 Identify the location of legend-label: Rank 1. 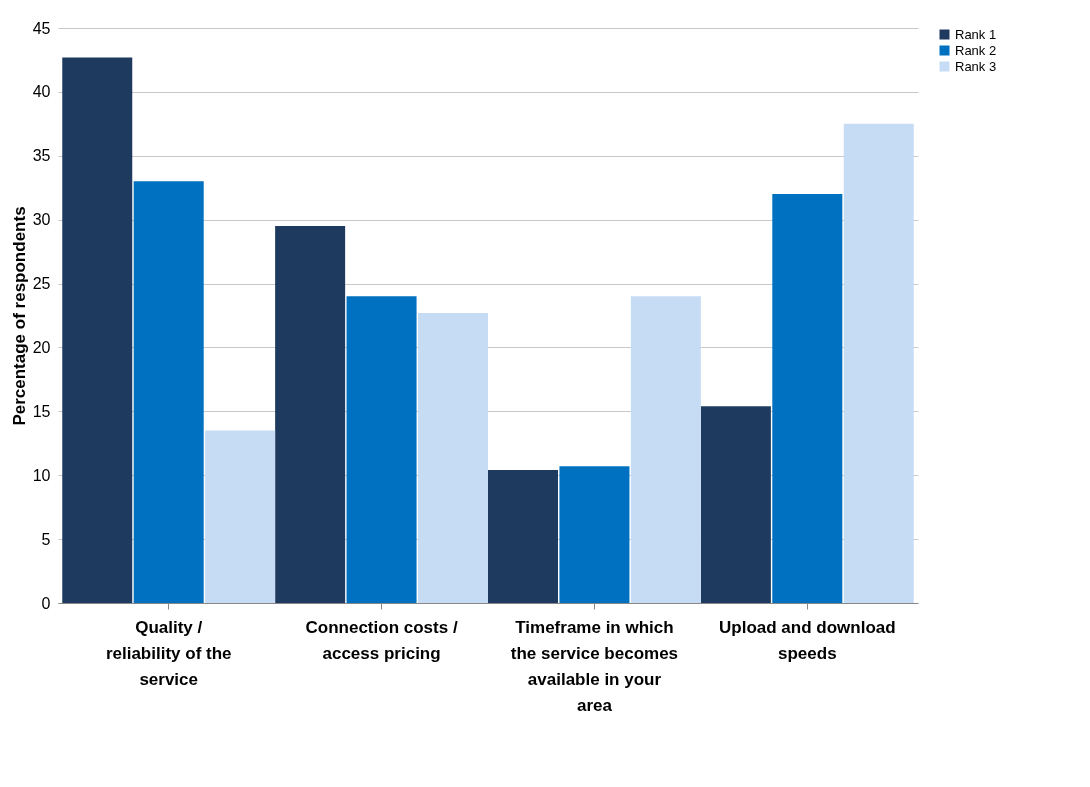
(976, 34).